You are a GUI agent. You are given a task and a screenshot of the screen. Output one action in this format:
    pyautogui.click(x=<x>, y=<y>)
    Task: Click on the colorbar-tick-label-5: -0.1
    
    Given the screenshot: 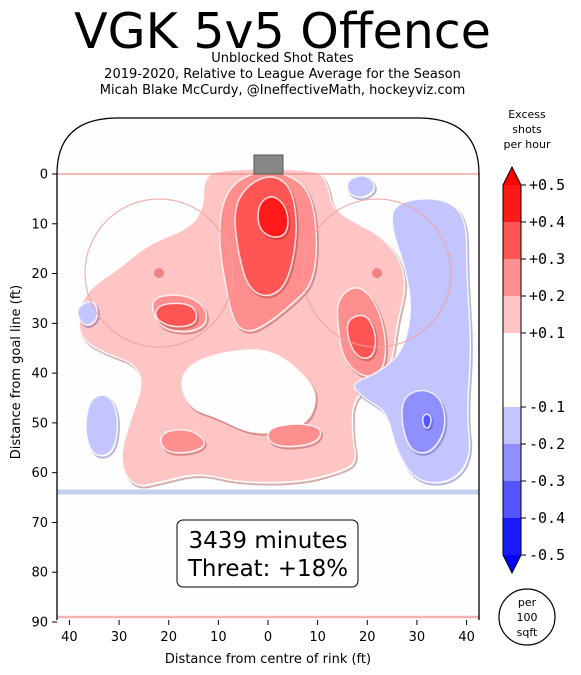 What is the action you would take?
    pyautogui.click(x=547, y=407)
    